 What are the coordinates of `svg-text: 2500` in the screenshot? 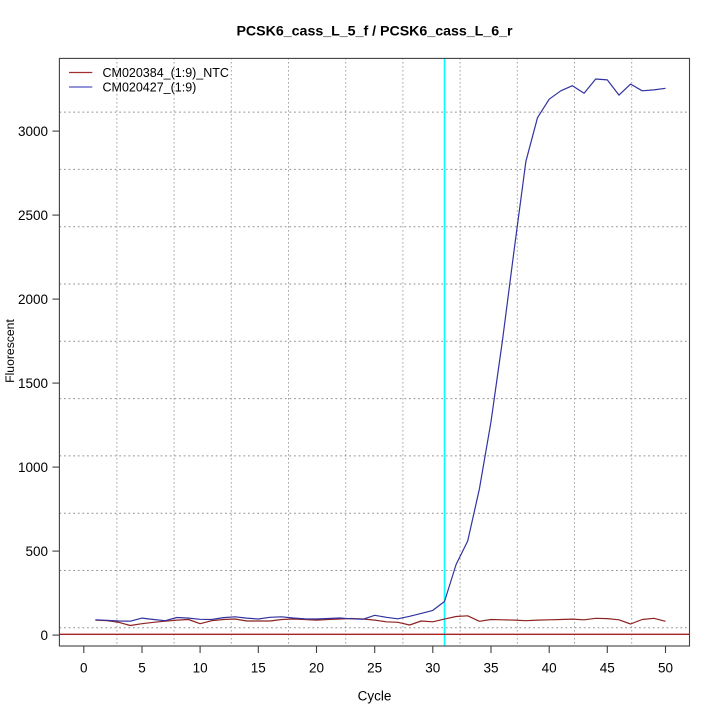 It's located at (33, 215).